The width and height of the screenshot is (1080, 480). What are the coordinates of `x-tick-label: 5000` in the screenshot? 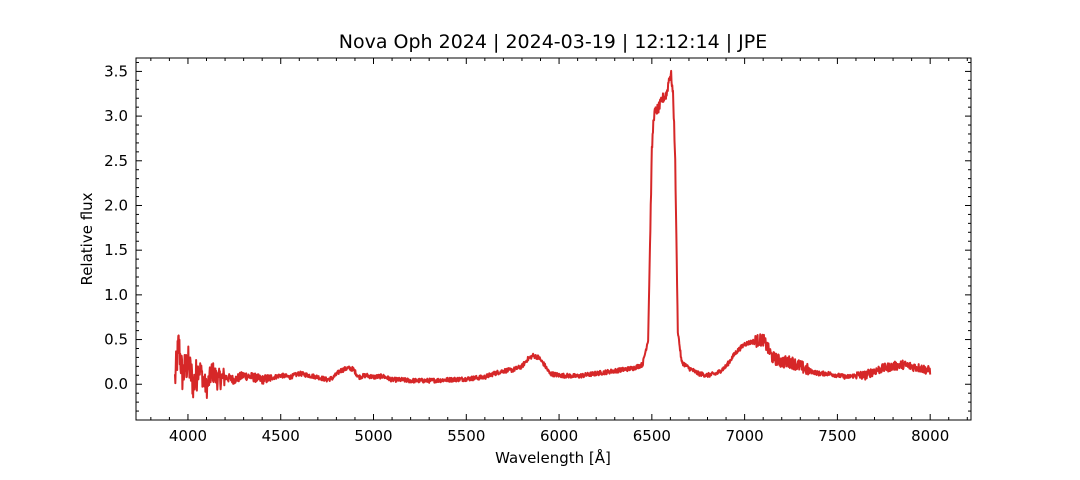 It's located at (373, 436).